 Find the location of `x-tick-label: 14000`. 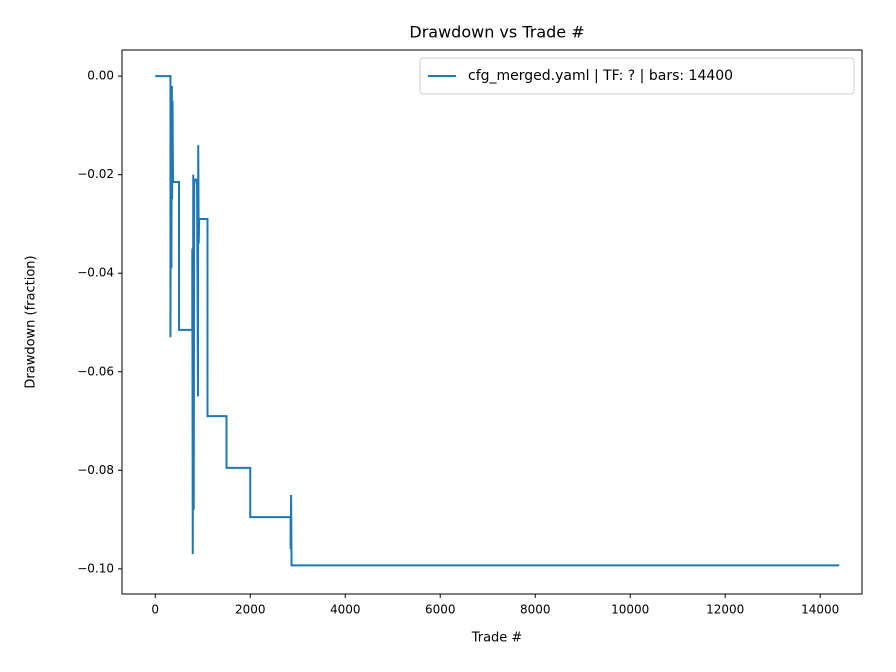

x-tick-label: 14000 is located at coordinates (820, 610).